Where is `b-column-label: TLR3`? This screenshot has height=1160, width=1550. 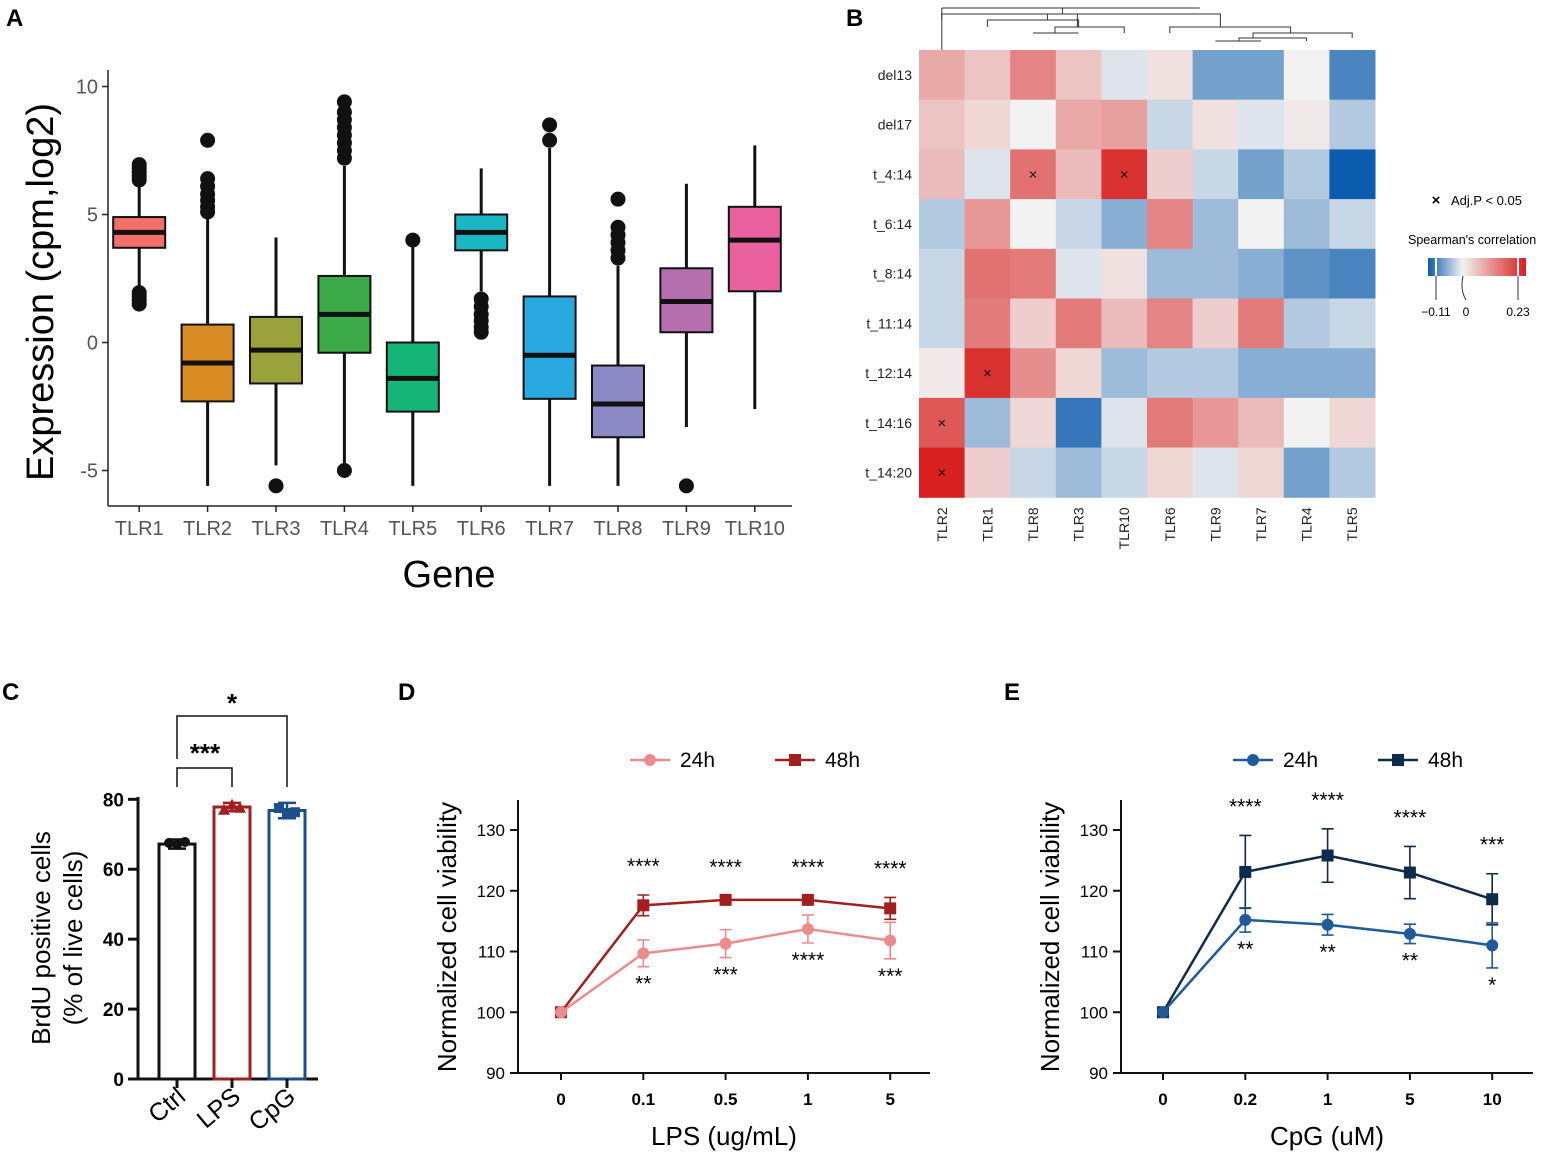 b-column-label: TLR3 is located at coordinates (1079, 524).